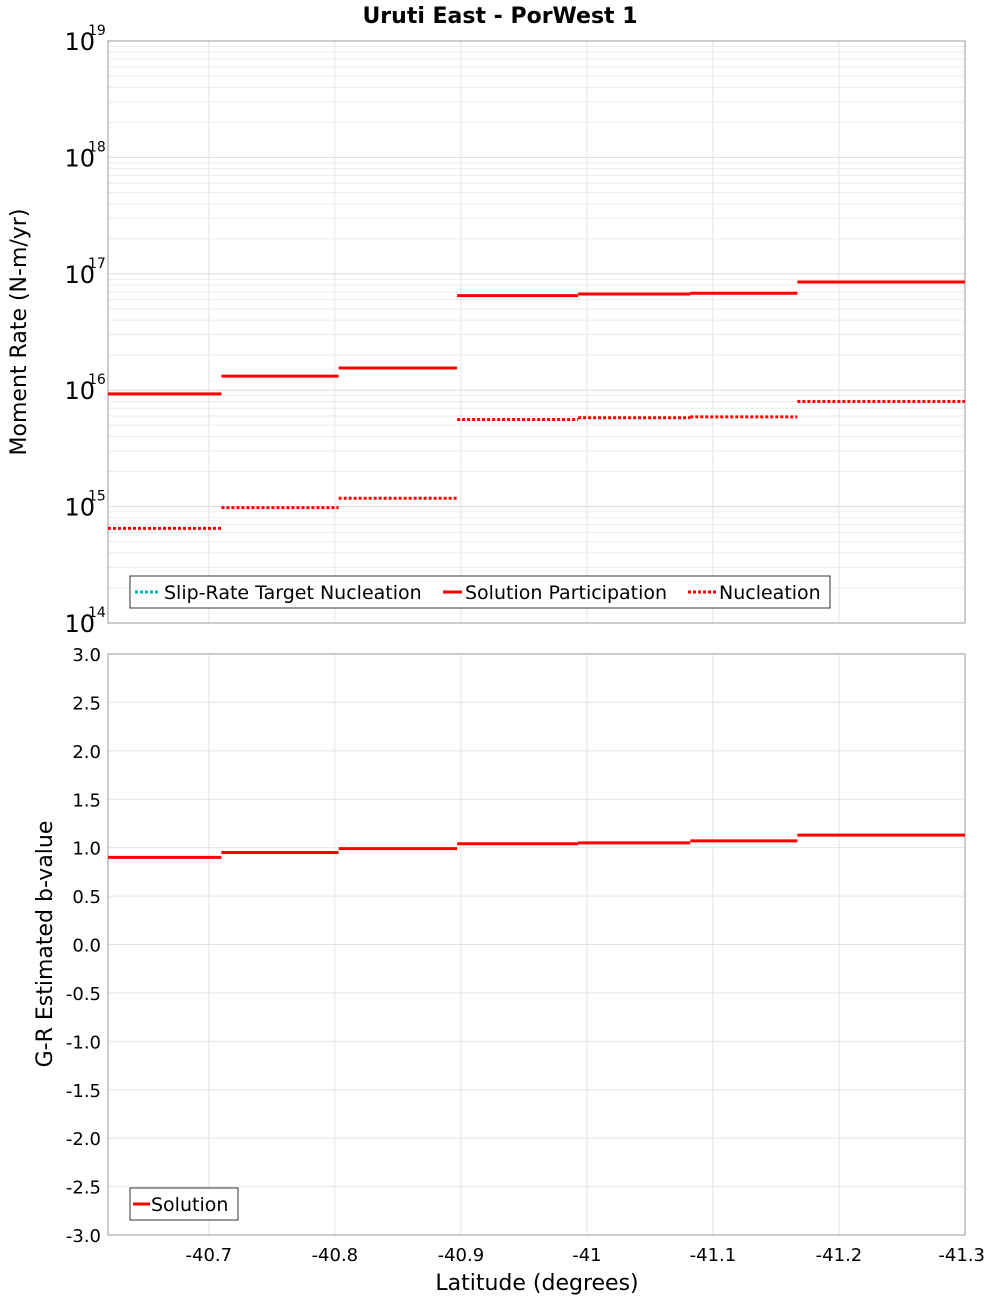  What do you see at coordinates (499, 16) in the screenshot?
I see `chart-title: Uruti East - PorWest 1` at bounding box center [499, 16].